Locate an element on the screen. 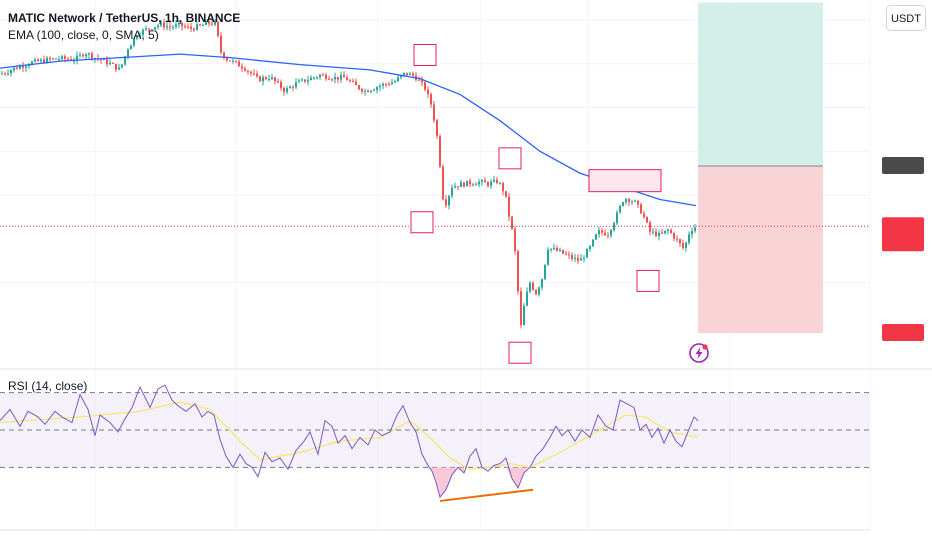  annotation-box is located at coordinates (520, 352).